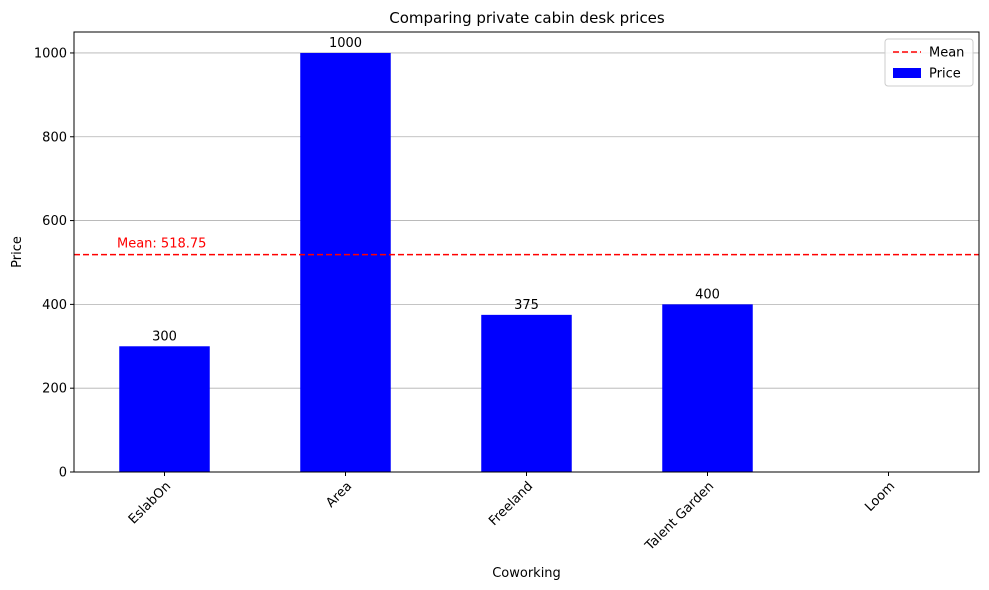 The image size is (989, 590). What do you see at coordinates (527, 18) in the screenshot?
I see `chart-title: Comparing private cabin desk prices` at bounding box center [527, 18].